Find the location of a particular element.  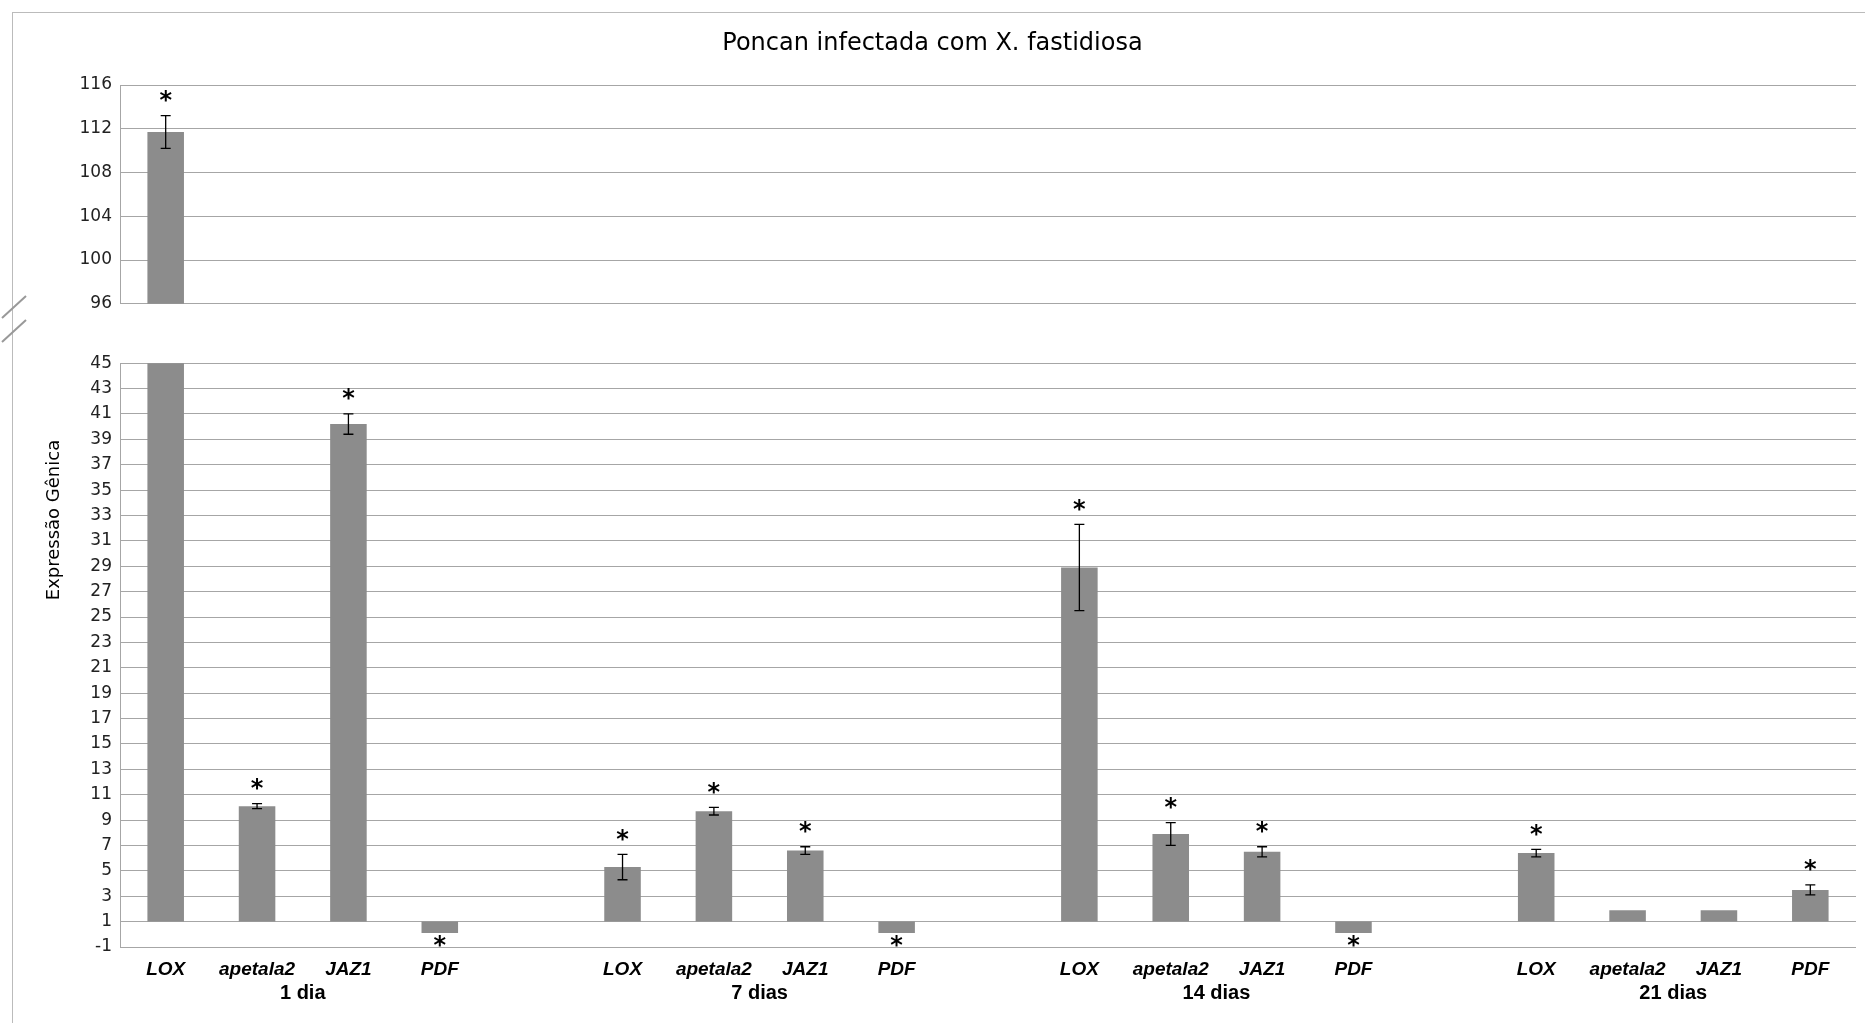

y-tick-label: 5 is located at coordinates (106, 869).